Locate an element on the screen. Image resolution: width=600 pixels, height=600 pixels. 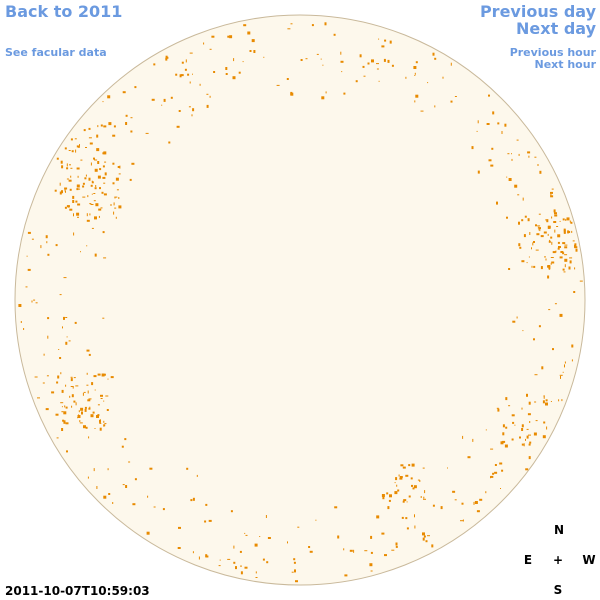
facular-link: See facular data is located at coordinates (56, 52).